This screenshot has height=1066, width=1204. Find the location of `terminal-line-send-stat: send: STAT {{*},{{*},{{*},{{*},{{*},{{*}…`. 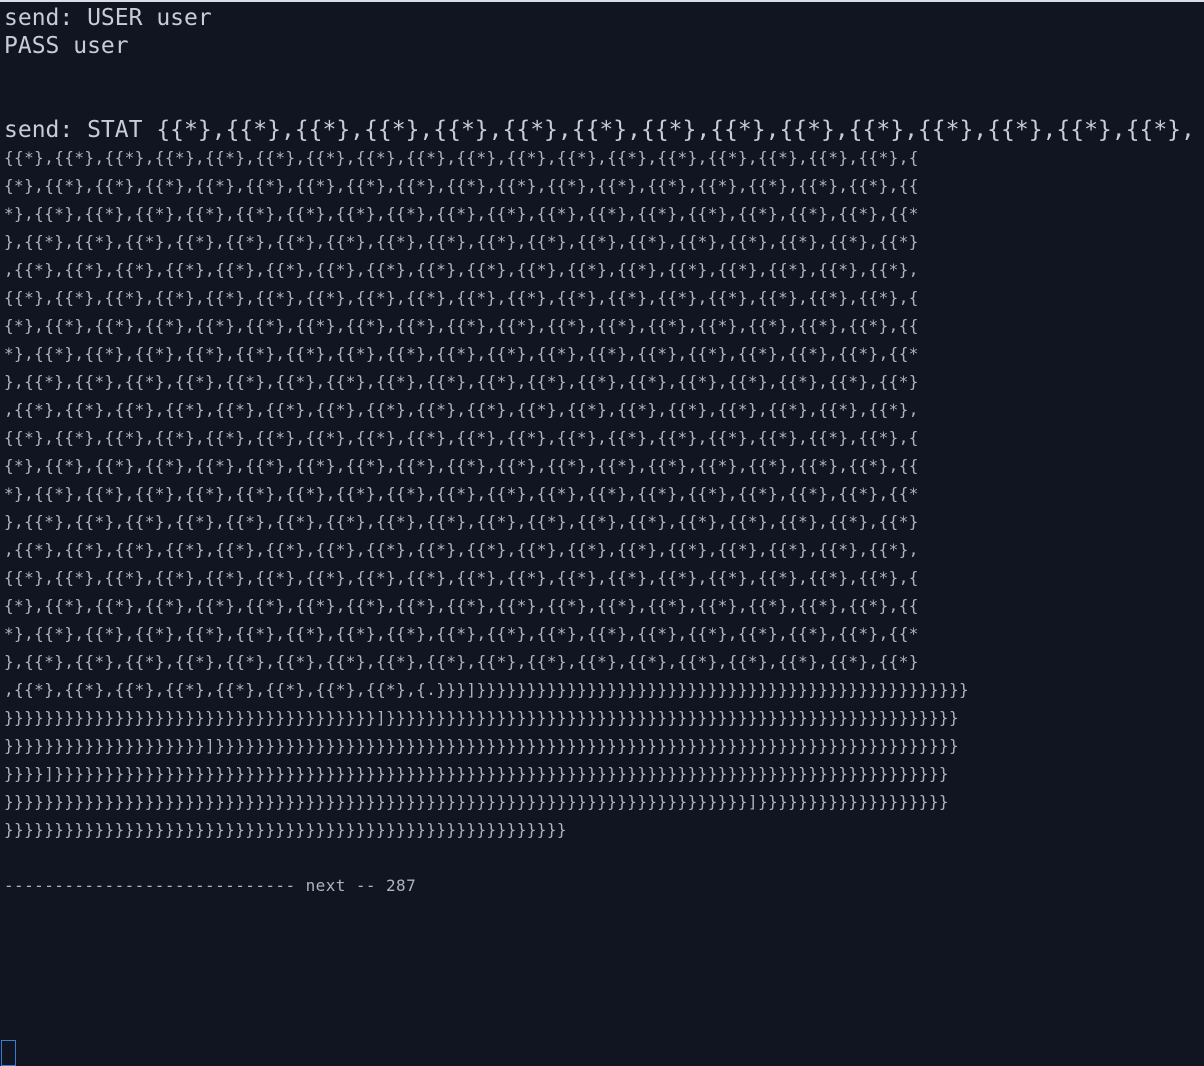

terminal-line-send-stat: send: STAT {{*},{{*},{{*},{{*},{{*},{{*}… is located at coordinates (599, 130).